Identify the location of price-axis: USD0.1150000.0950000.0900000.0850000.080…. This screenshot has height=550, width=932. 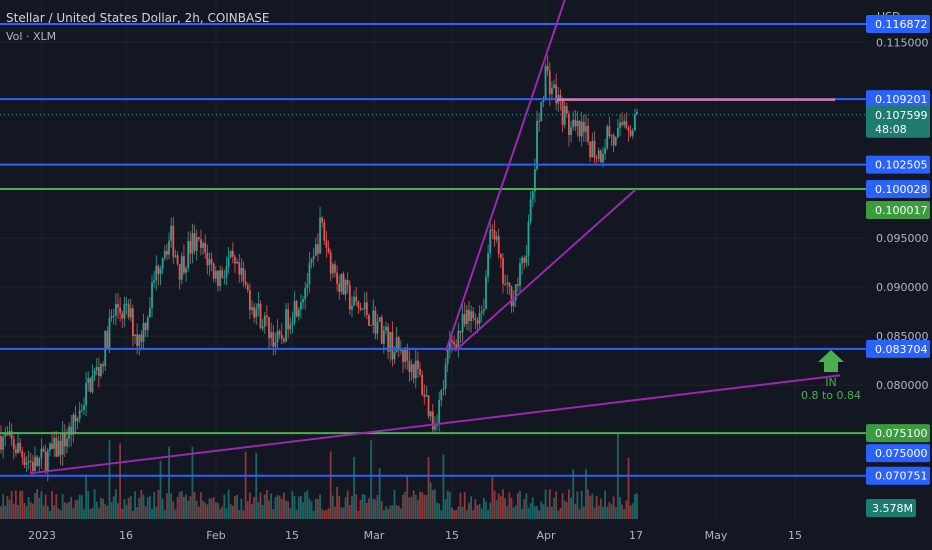
(899, 275).